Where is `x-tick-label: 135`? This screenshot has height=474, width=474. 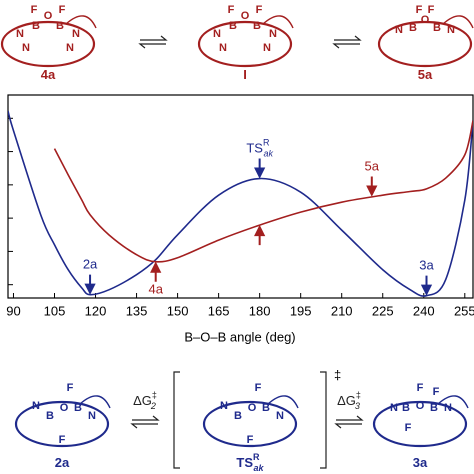 x-tick-label: 135 is located at coordinates (137, 310).